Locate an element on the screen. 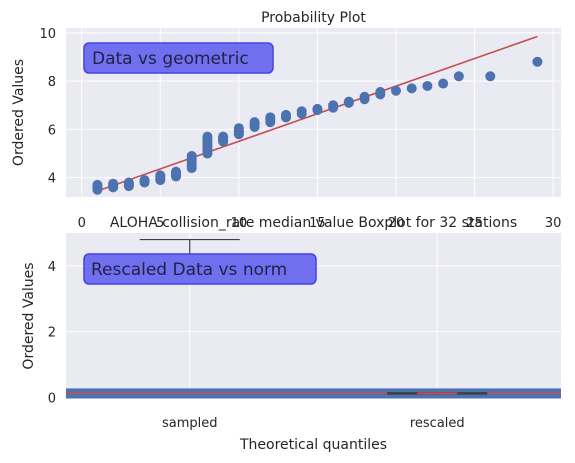 Image resolution: width=575 pixels, height=463 pixels. x-tick-label: 10 is located at coordinates (239, 223).